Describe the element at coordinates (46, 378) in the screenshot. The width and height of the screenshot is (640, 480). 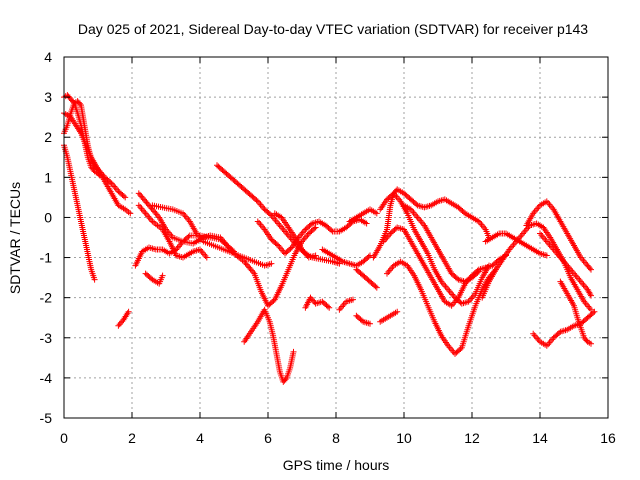
I see `y-tick-label: -4` at that location.